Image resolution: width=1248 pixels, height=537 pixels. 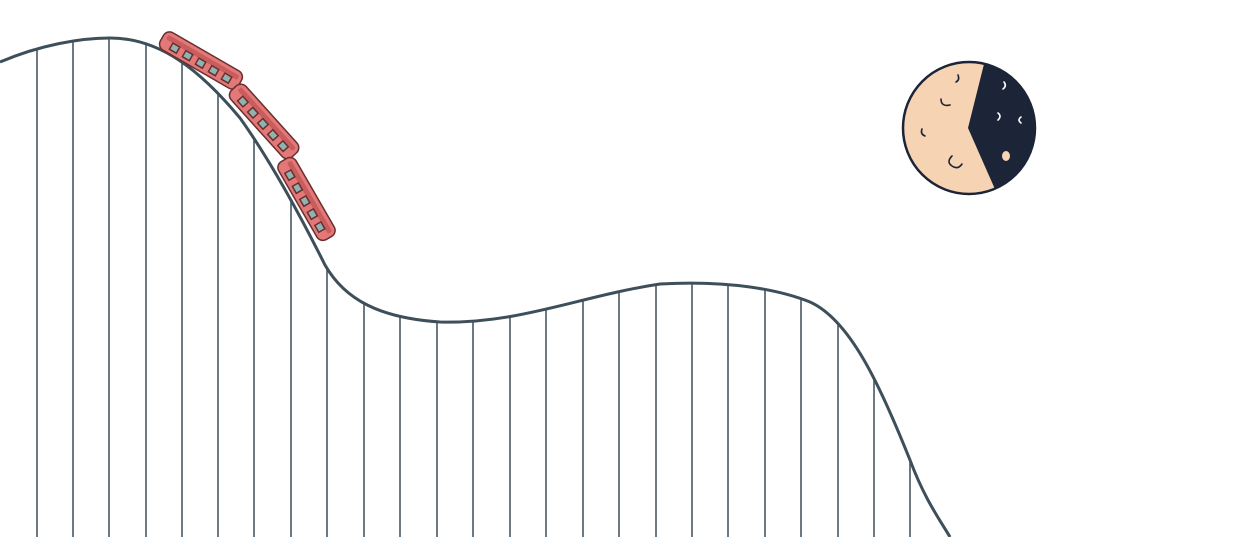 I want to click on moon-icon, so click(x=969, y=128).